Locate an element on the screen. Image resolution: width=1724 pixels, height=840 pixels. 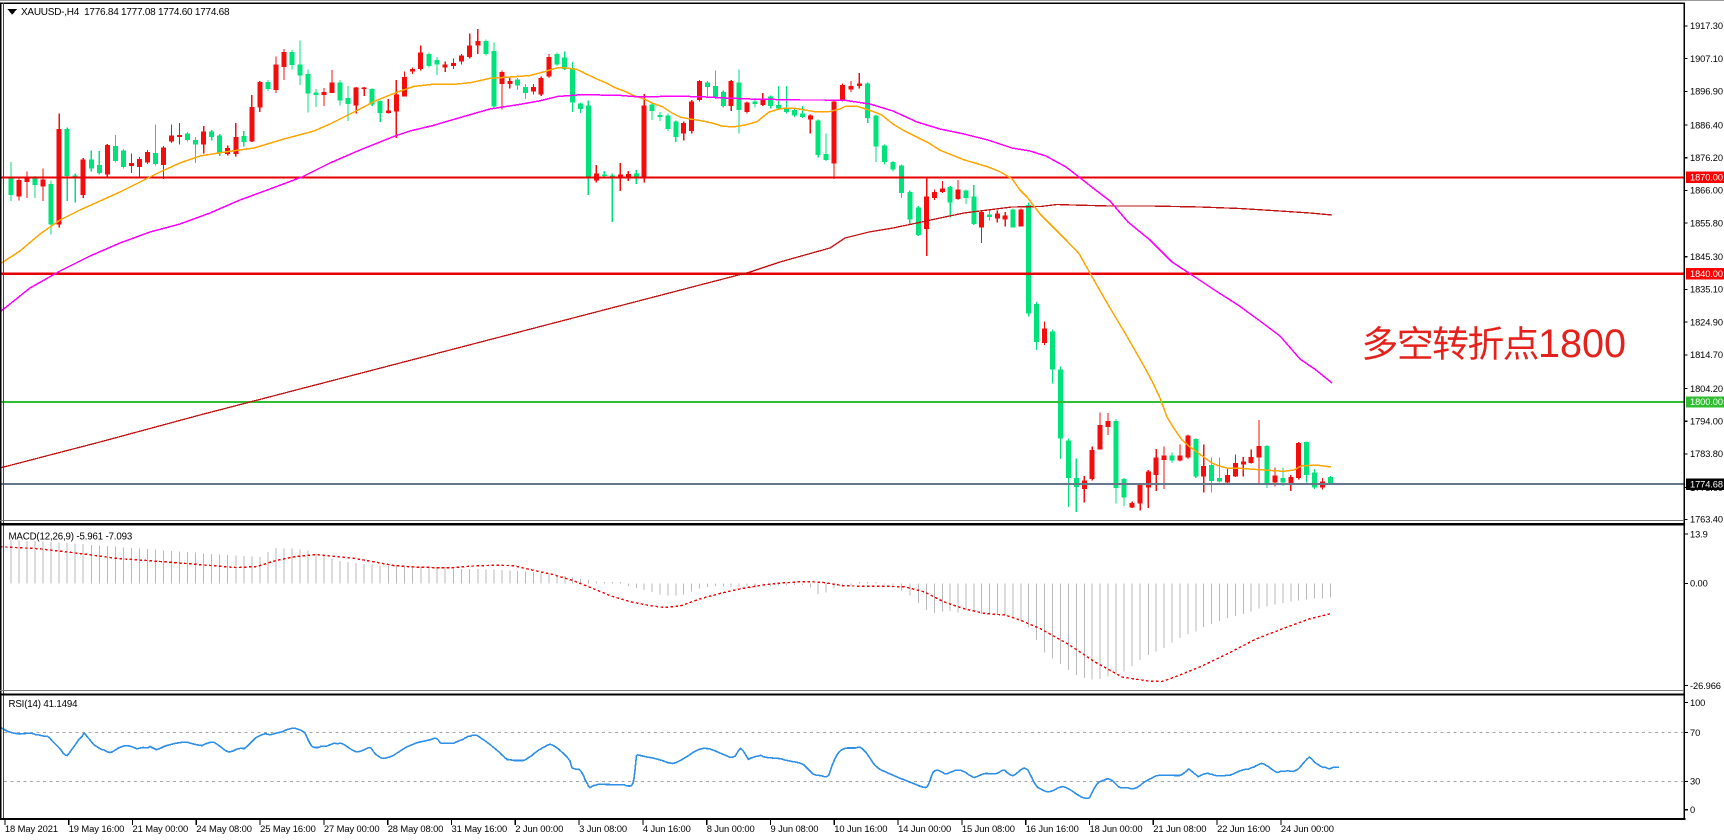
svg-text: 10 Jun 16:00 is located at coordinates (860, 828).